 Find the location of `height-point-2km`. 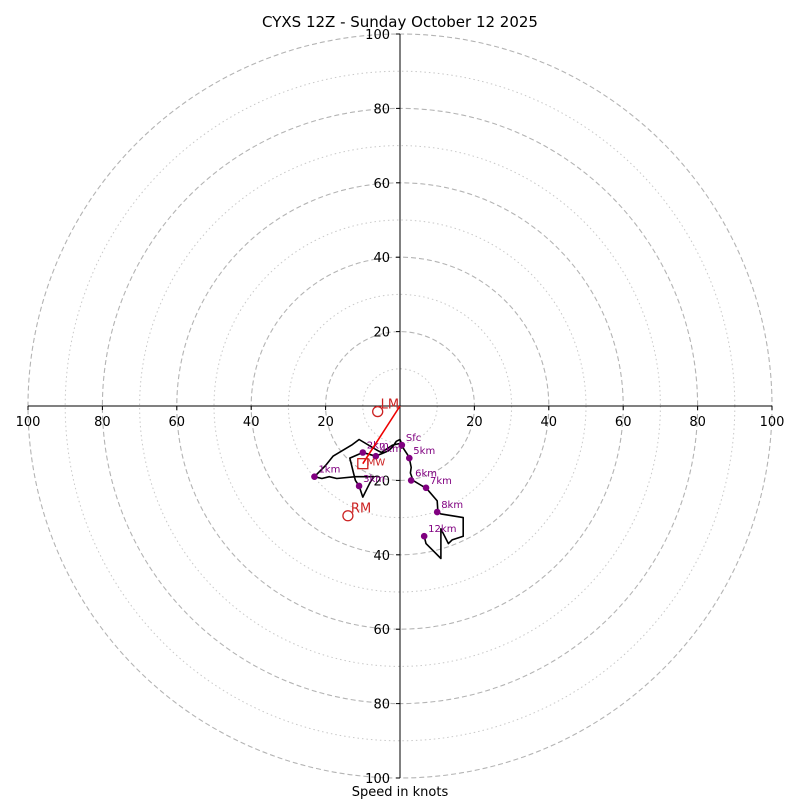

height-point-2km is located at coordinates (363, 452).